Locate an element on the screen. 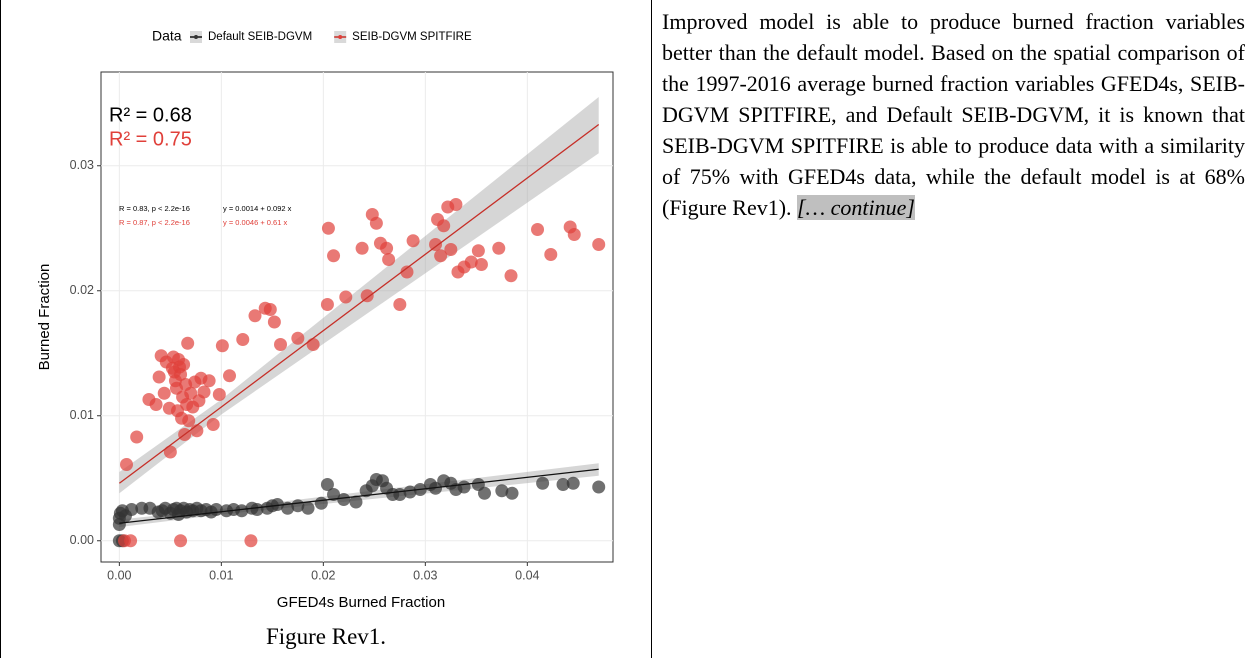 The image size is (1251, 658). stat-label: R = 0.87, p < 2.2e-16 is located at coordinates (154, 222).